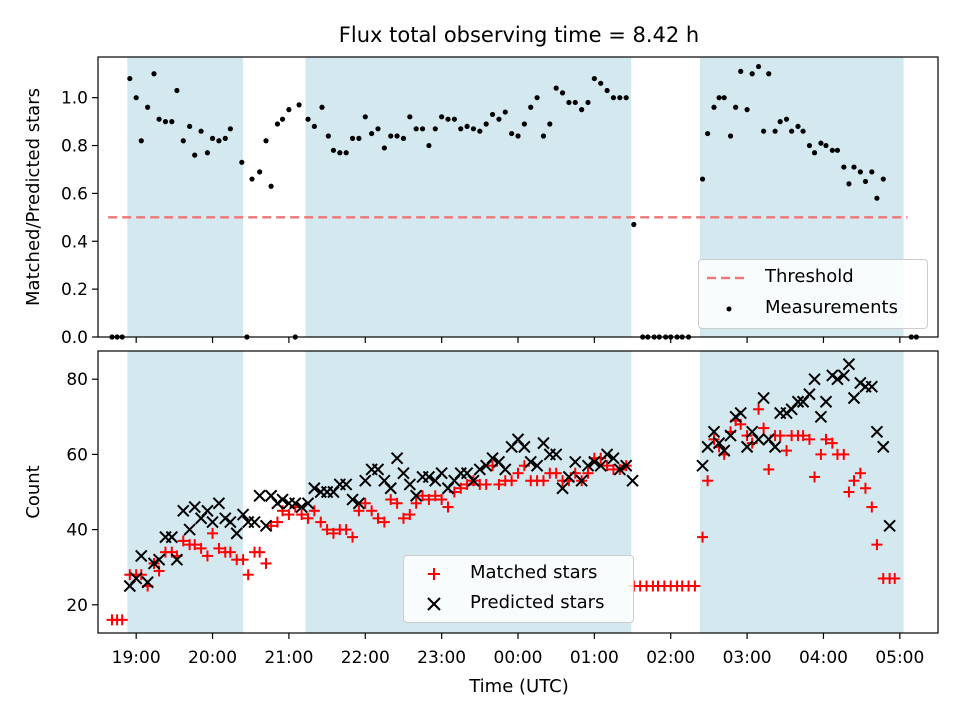 This screenshot has height=720, width=960. Describe the element at coordinates (136, 658) in the screenshot. I see `x-tick-label: 19:00` at that location.